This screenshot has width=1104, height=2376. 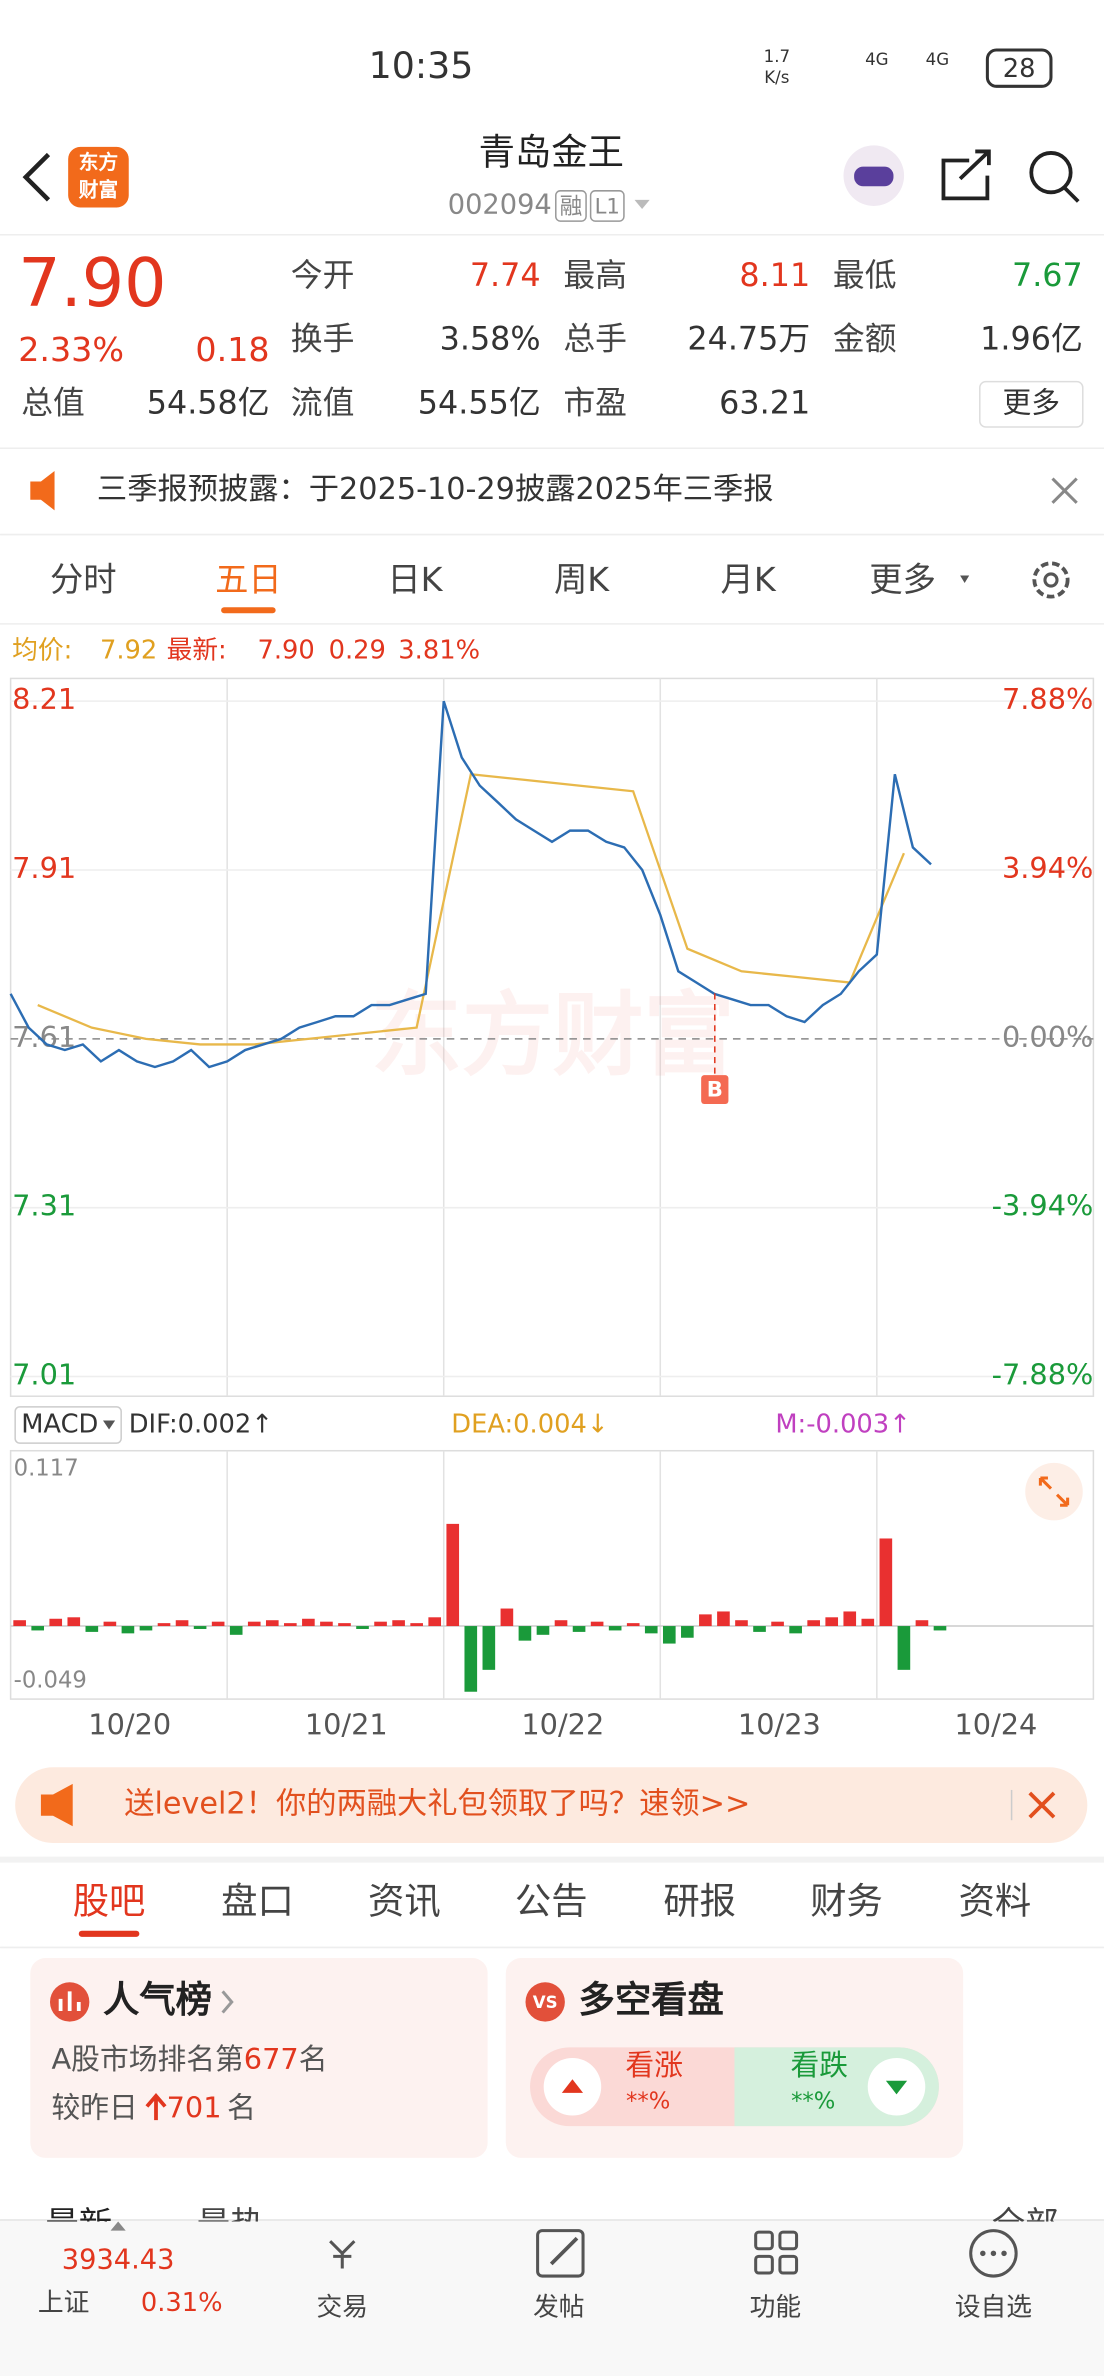 I want to click on quote-value: 8.11, so click(x=774, y=275).